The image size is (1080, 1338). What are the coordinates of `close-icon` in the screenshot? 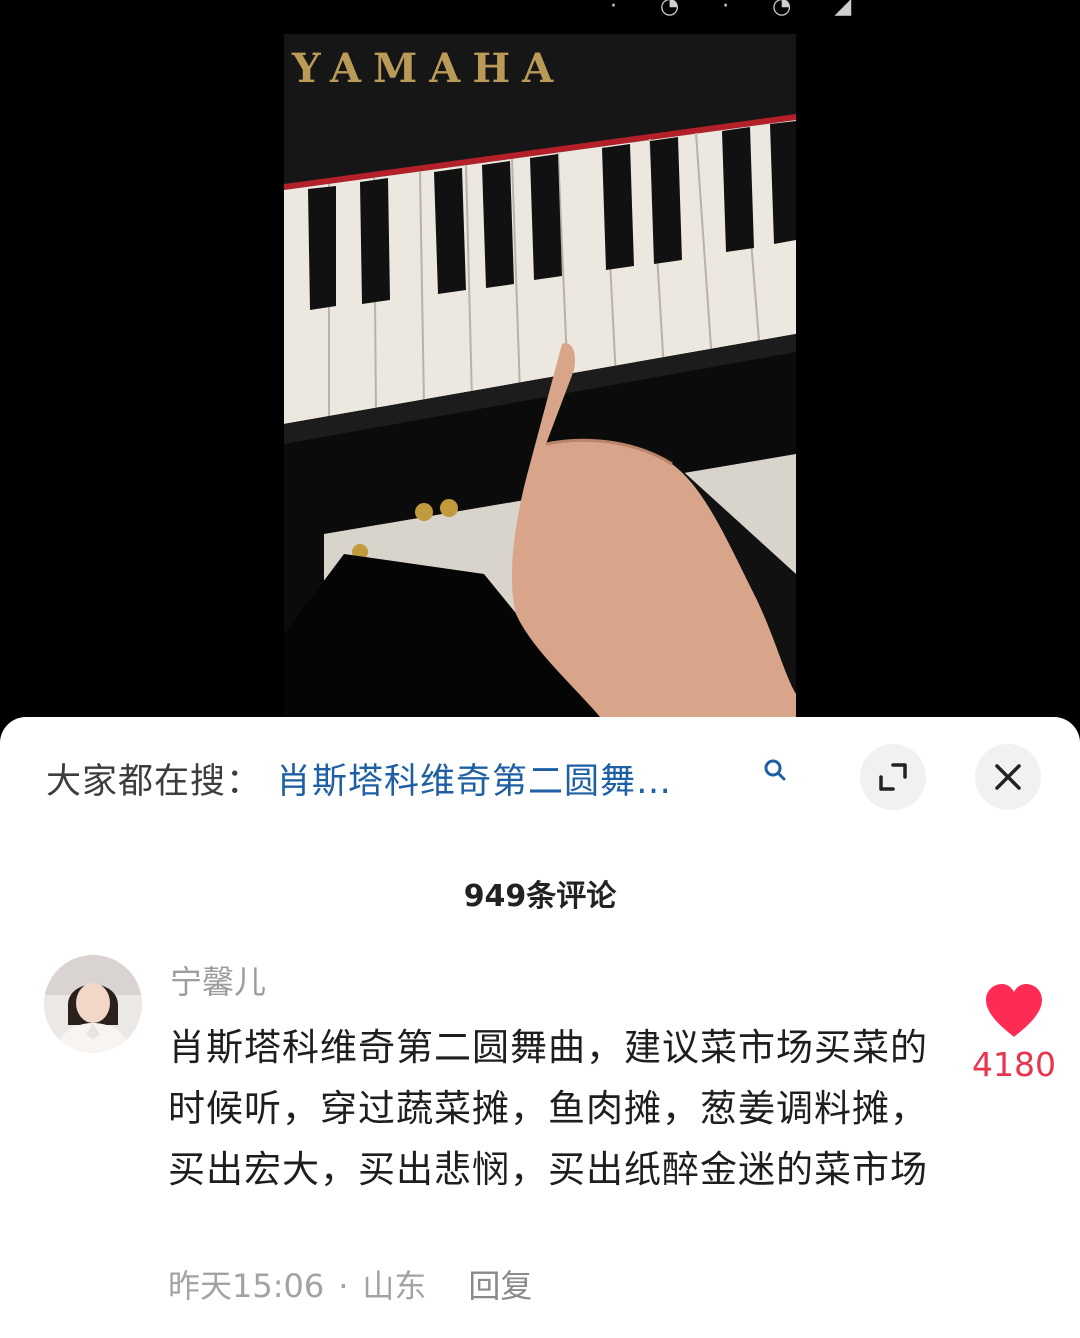 It's located at (1008, 777).